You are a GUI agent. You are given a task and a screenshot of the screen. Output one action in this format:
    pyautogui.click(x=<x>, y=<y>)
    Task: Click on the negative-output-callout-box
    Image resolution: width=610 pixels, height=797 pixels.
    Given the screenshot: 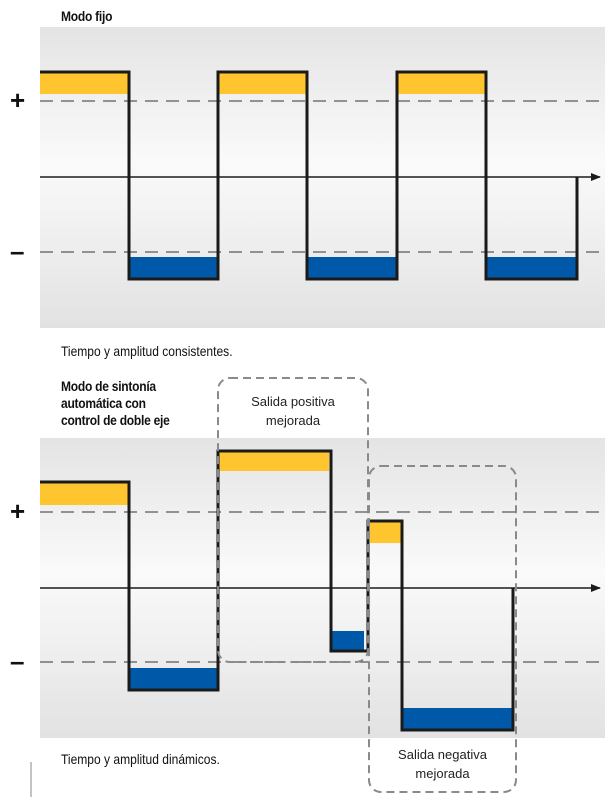 What is the action you would take?
    pyautogui.click(x=442, y=629)
    